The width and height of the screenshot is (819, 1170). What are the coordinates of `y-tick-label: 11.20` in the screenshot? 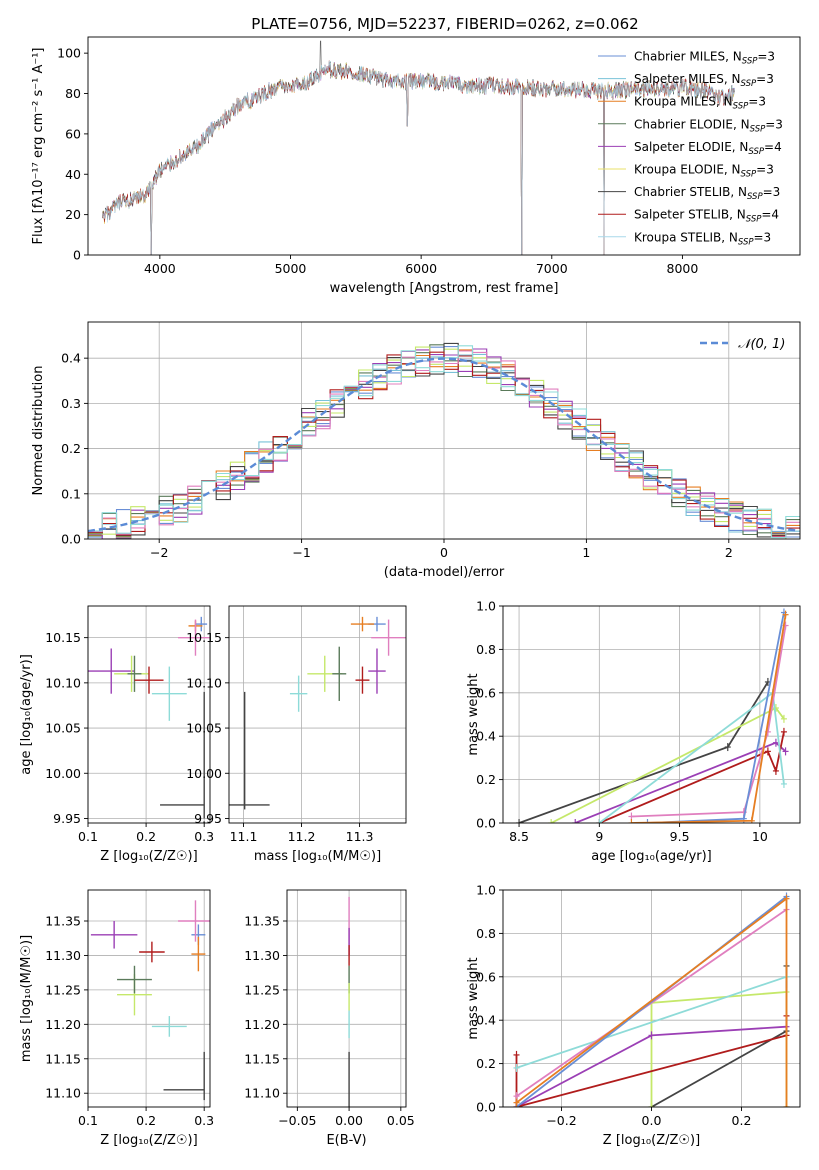 It's located at (63, 1024).